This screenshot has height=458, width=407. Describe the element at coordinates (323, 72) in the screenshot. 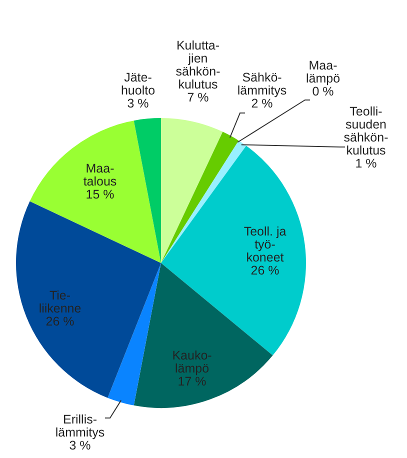

I see `category-label: Maa- lämpö` at that location.